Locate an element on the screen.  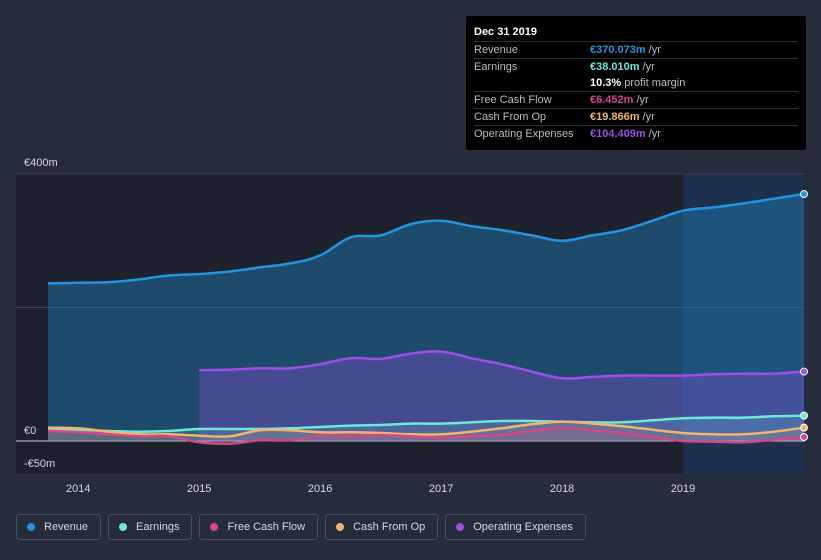
legend-label: Free Cash Flow is located at coordinates (266, 527).